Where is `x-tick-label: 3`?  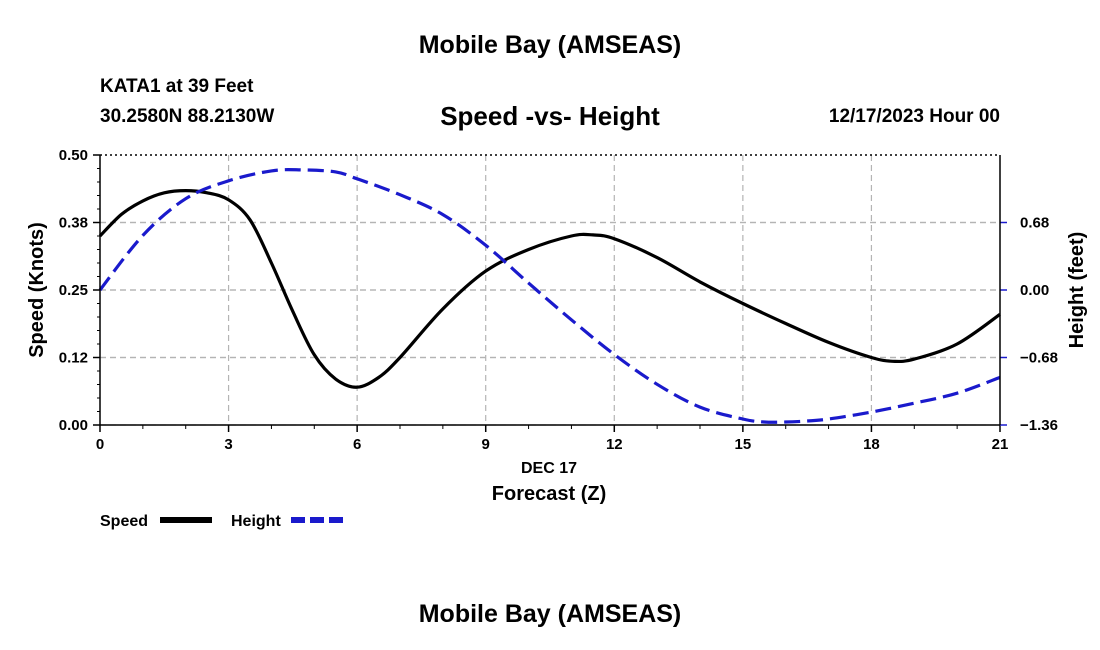 x-tick-label: 3 is located at coordinates (228, 444).